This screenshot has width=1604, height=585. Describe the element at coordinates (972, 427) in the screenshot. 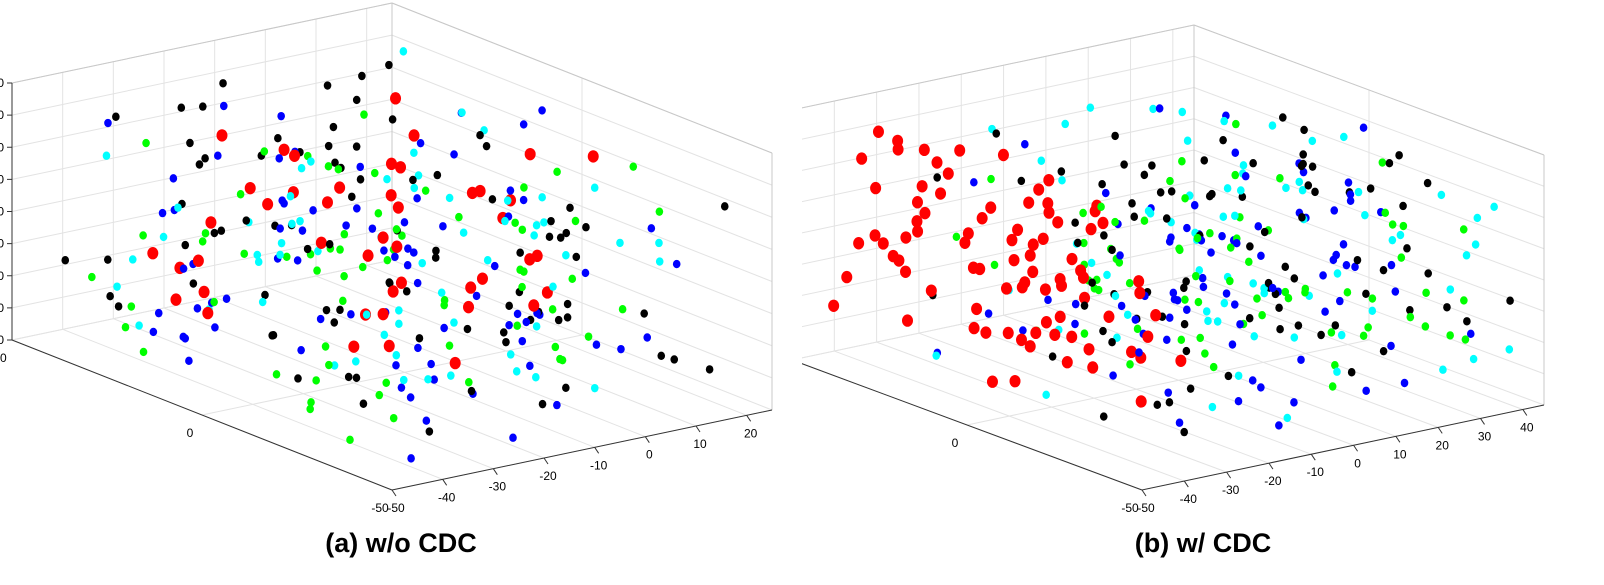

I see `grid-line` at that location.